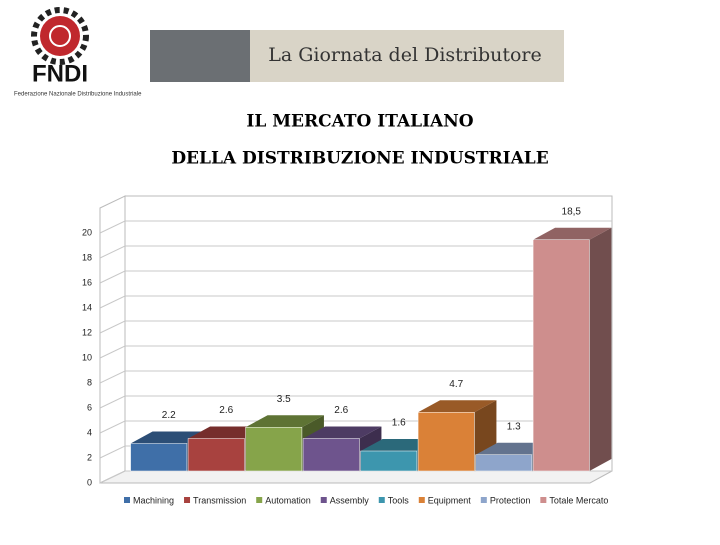  I want to click on value-label: 4.7, so click(456, 384).